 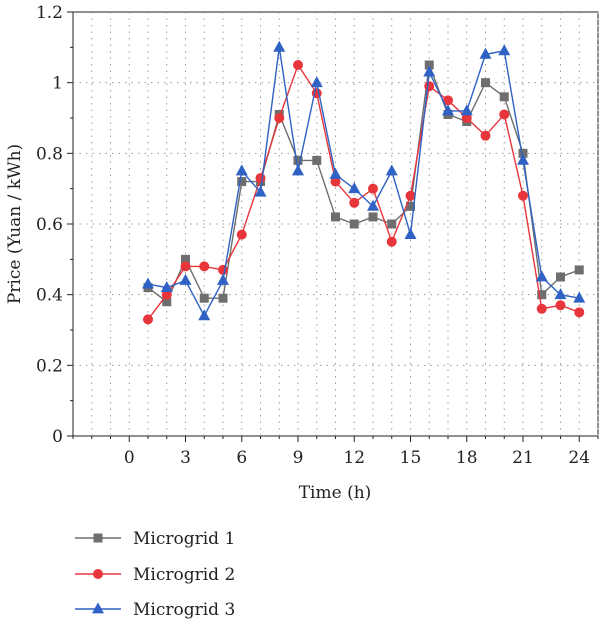 What do you see at coordinates (185, 458) in the screenshot?
I see `x-tick-label: 3` at bounding box center [185, 458].